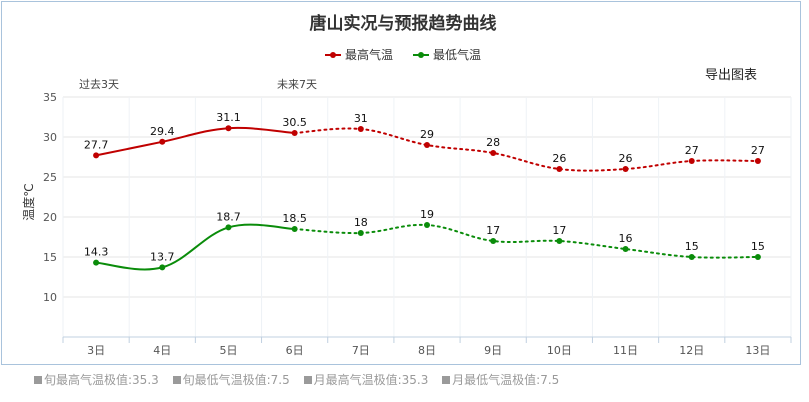  I want to click on legend-item-label: 最低气温, so click(457, 54).